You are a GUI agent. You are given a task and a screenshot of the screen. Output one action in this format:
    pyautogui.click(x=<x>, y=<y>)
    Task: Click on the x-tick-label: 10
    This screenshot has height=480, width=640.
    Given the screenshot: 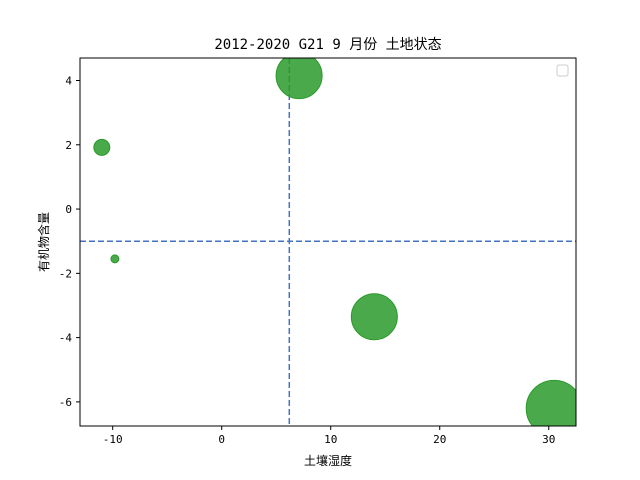 What is the action you would take?
    pyautogui.click(x=330, y=439)
    